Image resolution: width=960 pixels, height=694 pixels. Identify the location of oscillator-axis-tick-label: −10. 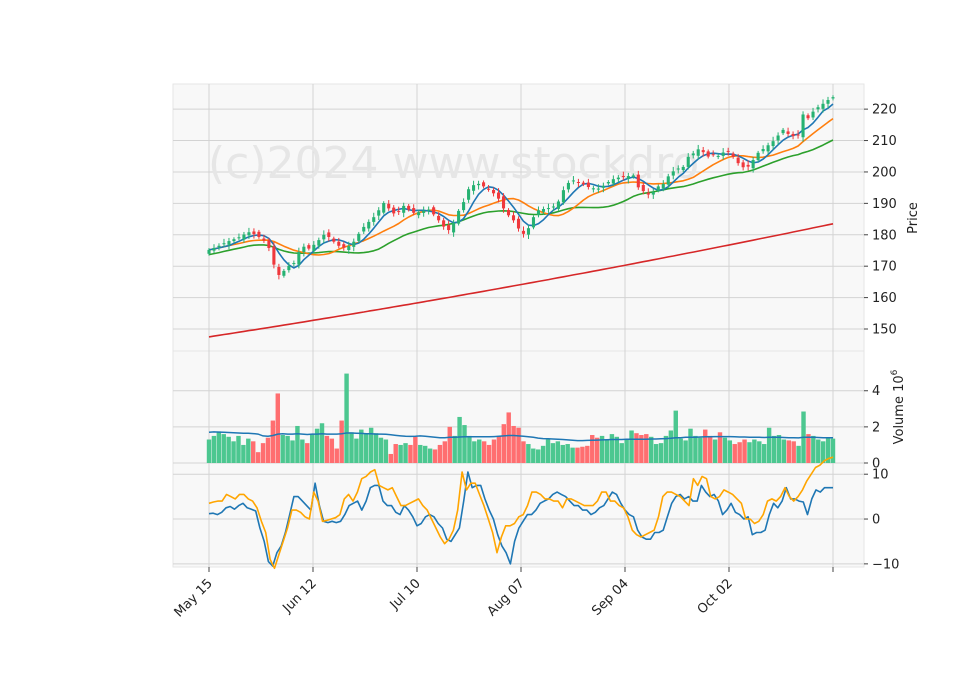
(885, 564).